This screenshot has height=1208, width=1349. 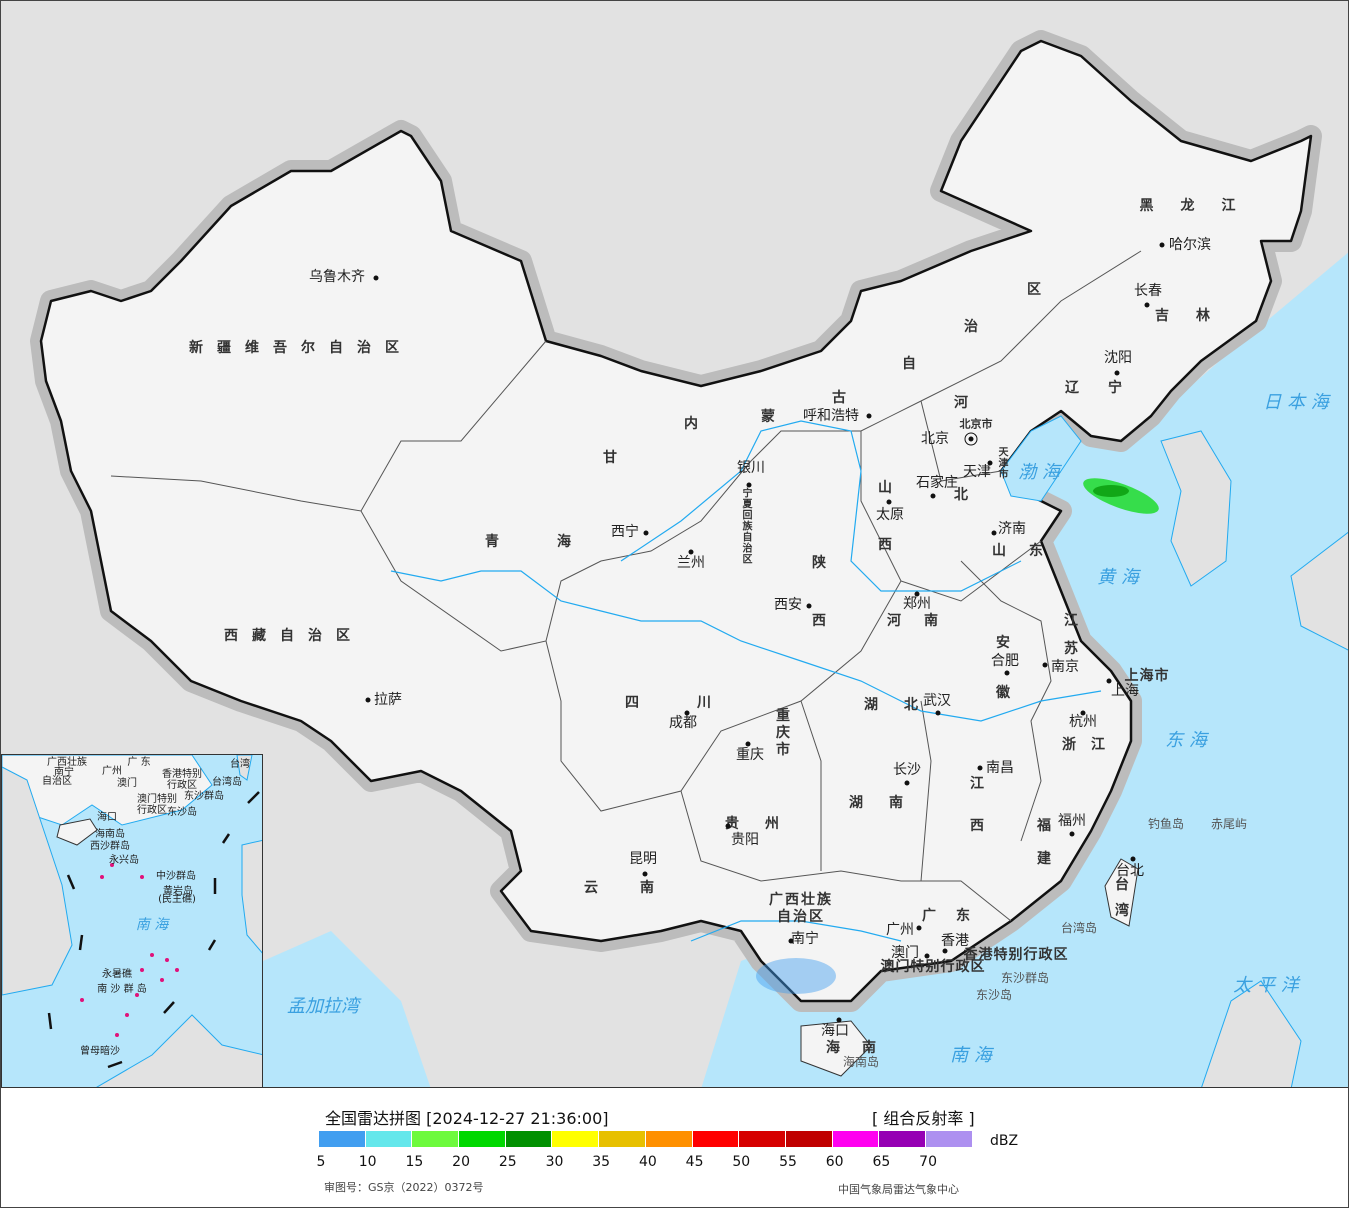 What do you see at coordinates (153, 930) in the screenshot?
I see `inset-nine-dash-line` at bounding box center [153, 930].